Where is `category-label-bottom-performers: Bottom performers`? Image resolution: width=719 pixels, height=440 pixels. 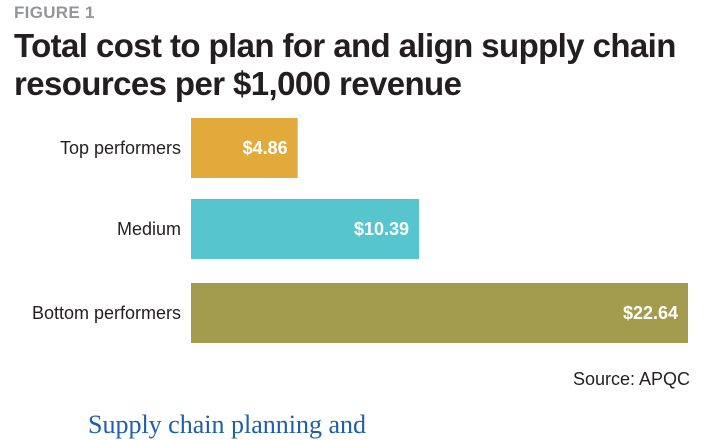
category-label-bottom-performers: Bottom performers is located at coordinates (106, 313).